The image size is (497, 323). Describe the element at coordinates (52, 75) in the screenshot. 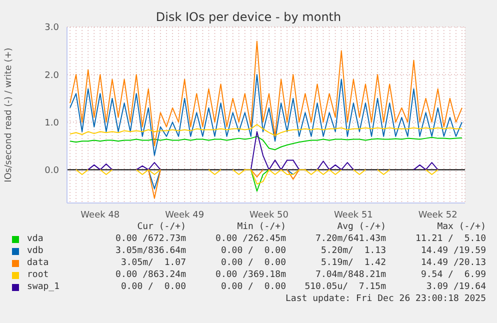

I see `y-tick-label: 2.0` at that location.